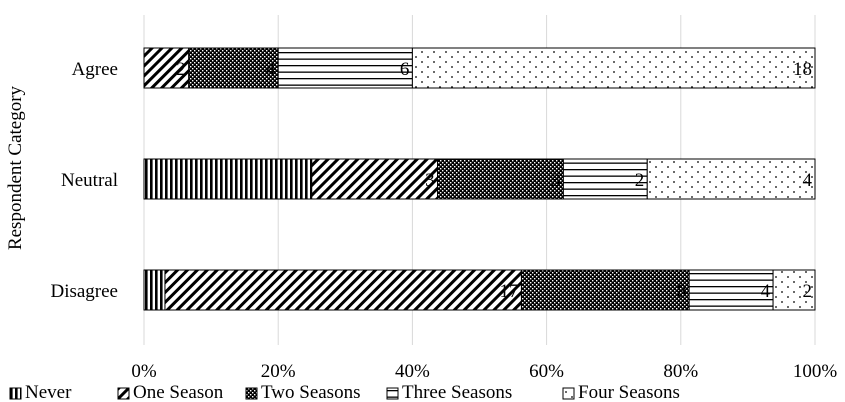 The image size is (845, 402). I want to click on x-tick-label: 40%, so click(412, 371).